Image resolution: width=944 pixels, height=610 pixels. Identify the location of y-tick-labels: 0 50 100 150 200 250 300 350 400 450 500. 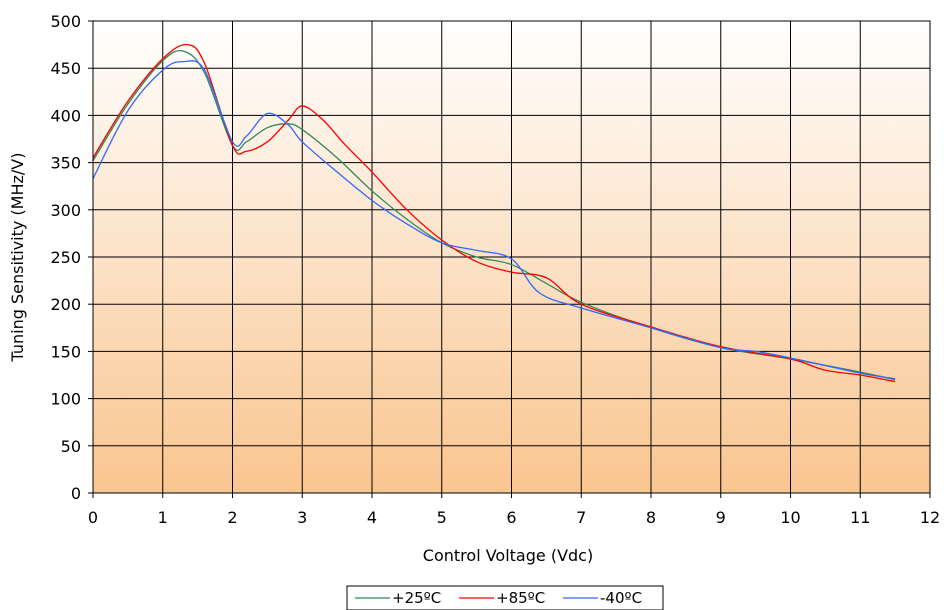
(65, 257).